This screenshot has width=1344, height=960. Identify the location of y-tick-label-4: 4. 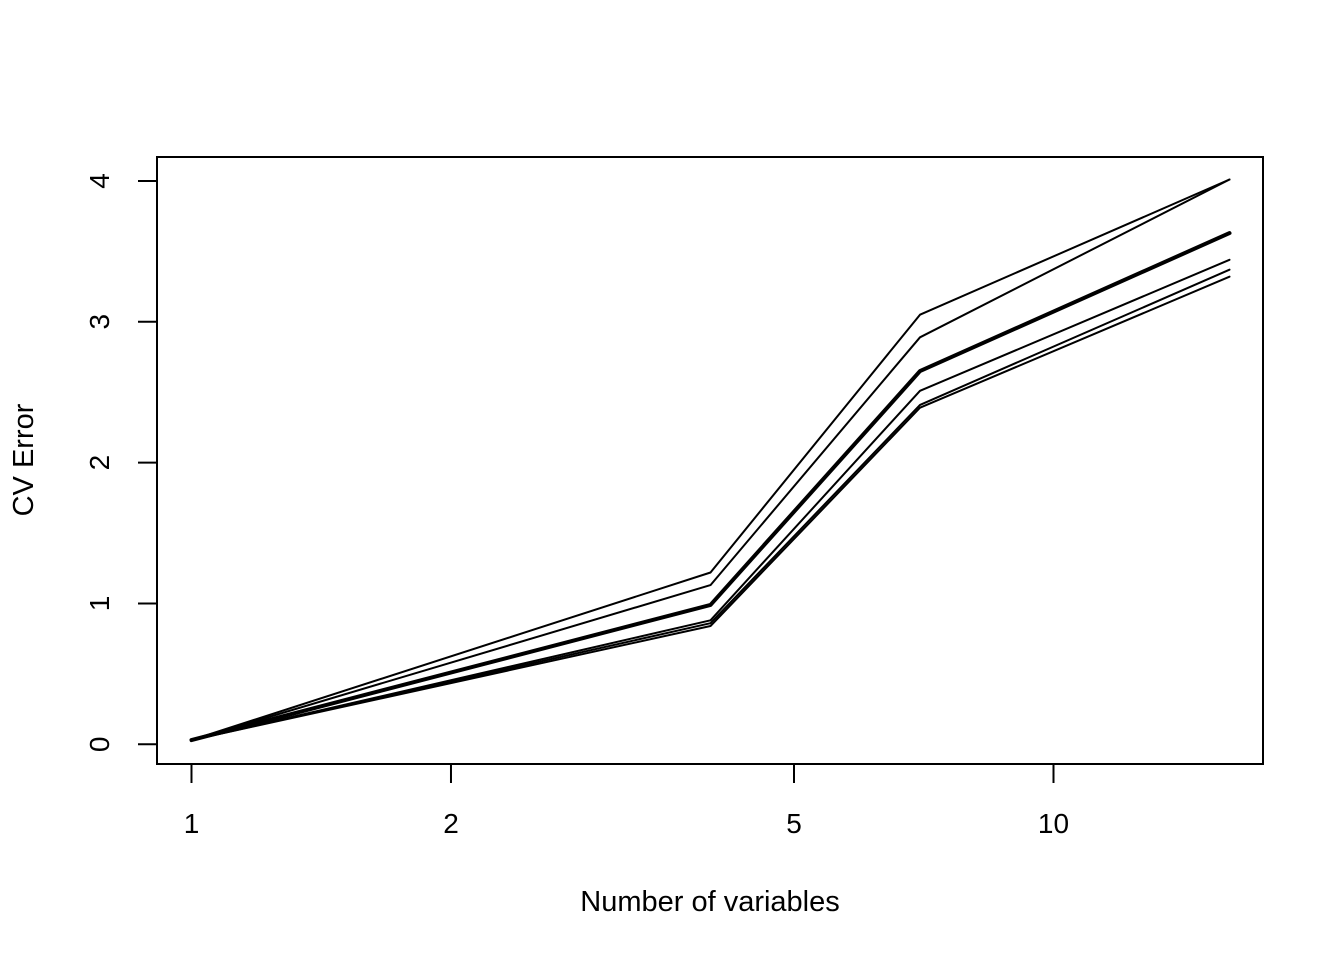
(99, 181).